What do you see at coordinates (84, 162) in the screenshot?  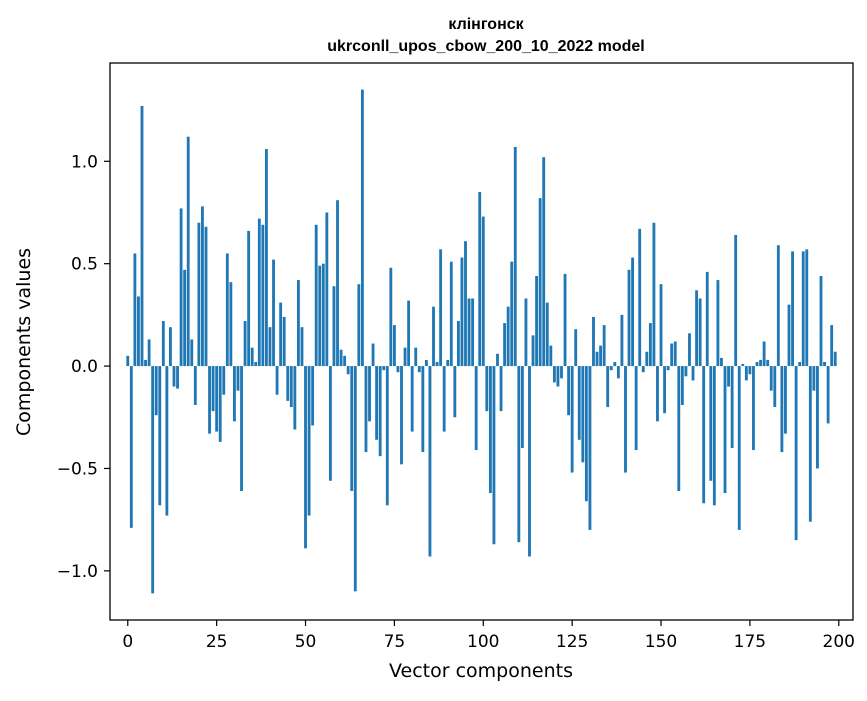 I see `y-tick-label: 1.0` at bounding box center [84, 162].